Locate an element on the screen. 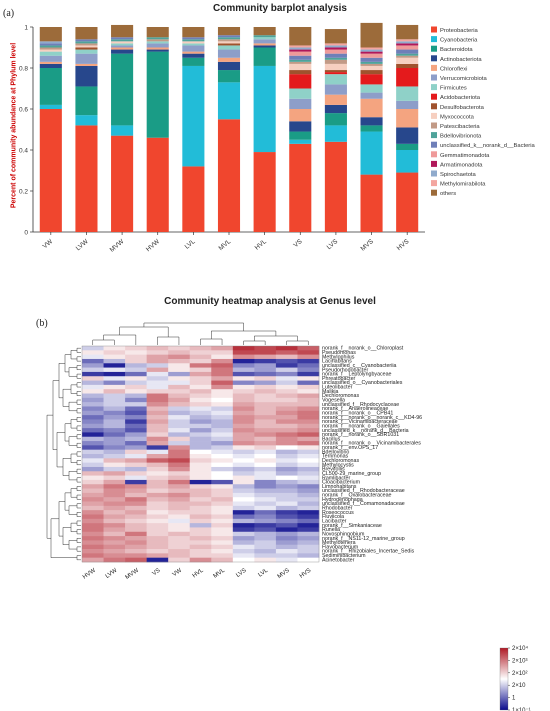  color-legend-label: 1 is located at coordinates (514, 699).